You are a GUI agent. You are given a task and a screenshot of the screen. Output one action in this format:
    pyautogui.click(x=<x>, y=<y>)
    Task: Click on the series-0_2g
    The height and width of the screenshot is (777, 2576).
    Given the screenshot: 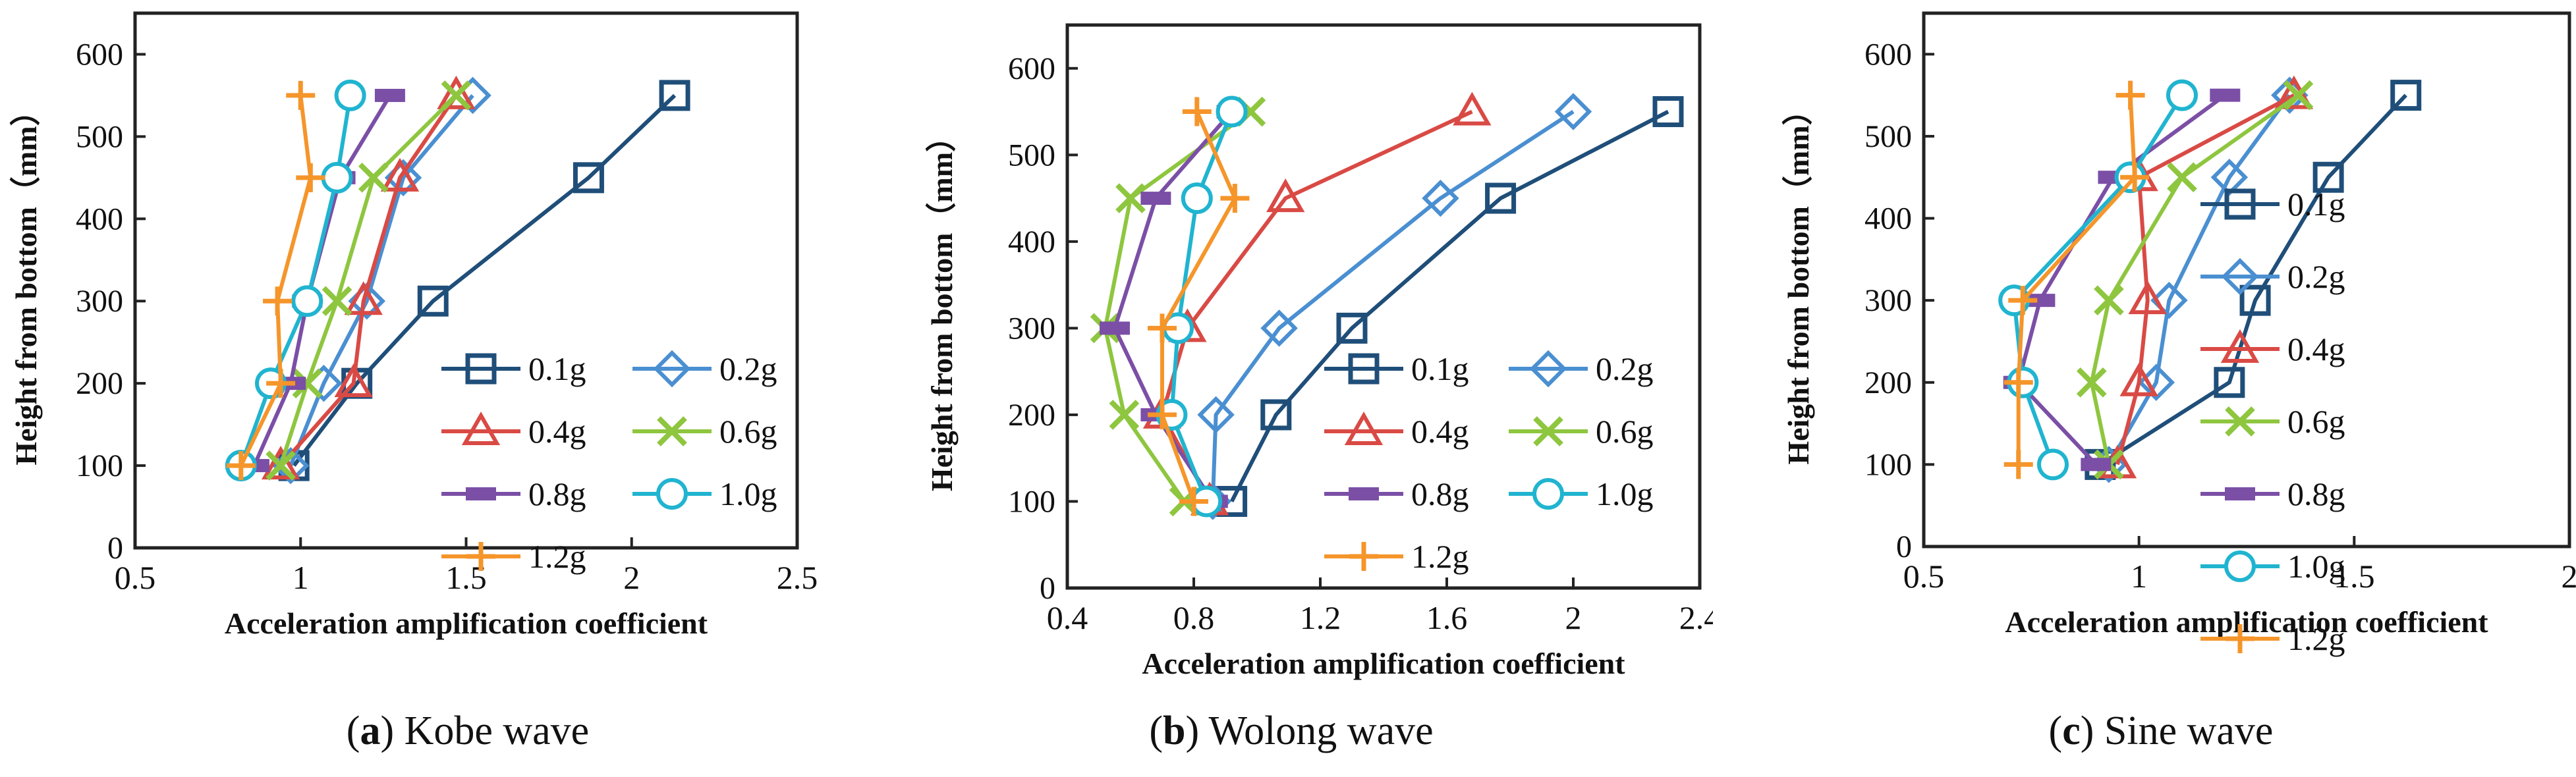 What is the action you would take?
    pyautogui.click(x=381, y=280)
    